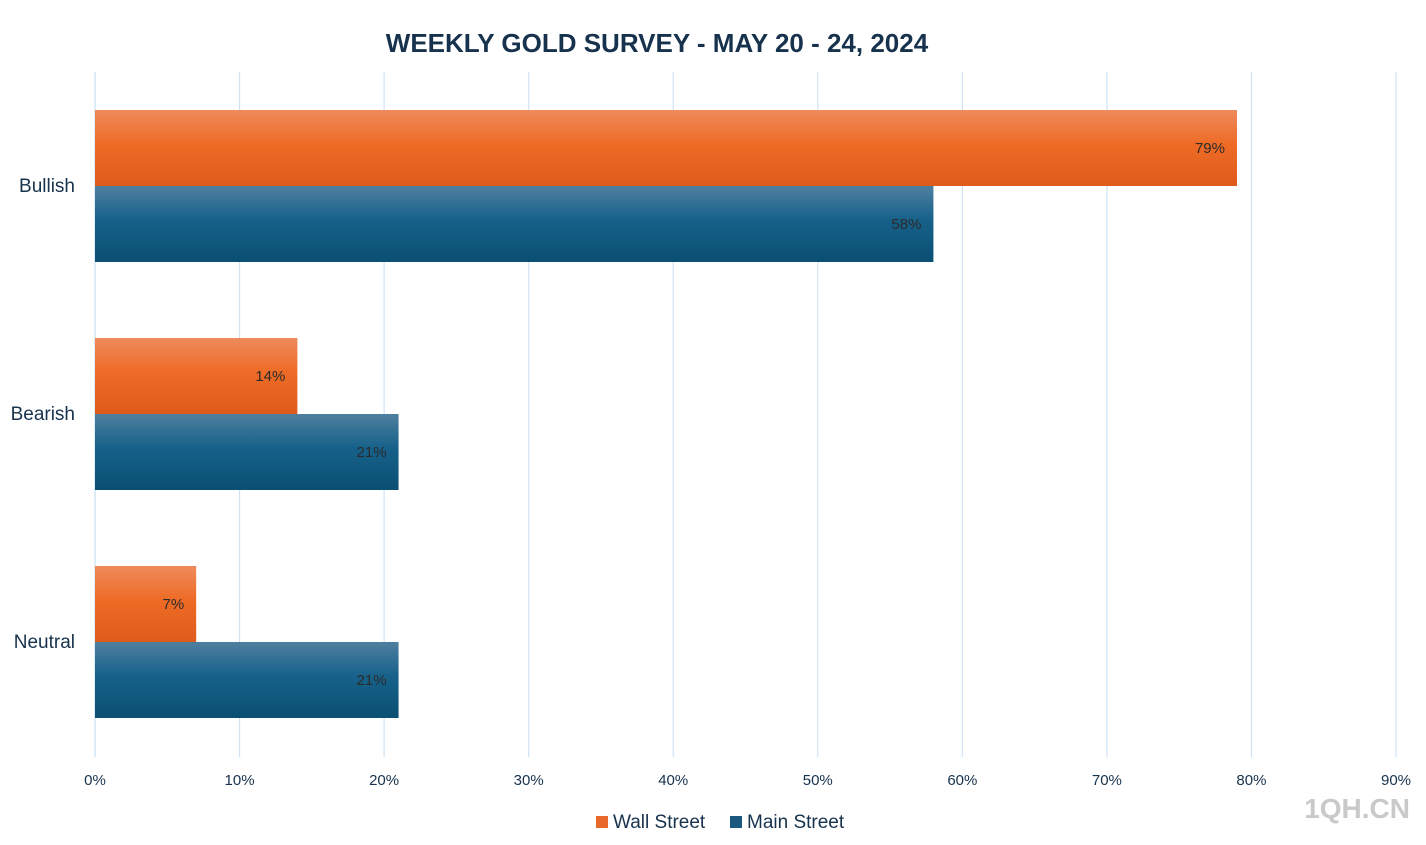  Describe the element at coordinates (1210, 148) in the screenshot. I see `data-label: 79%` at that location.